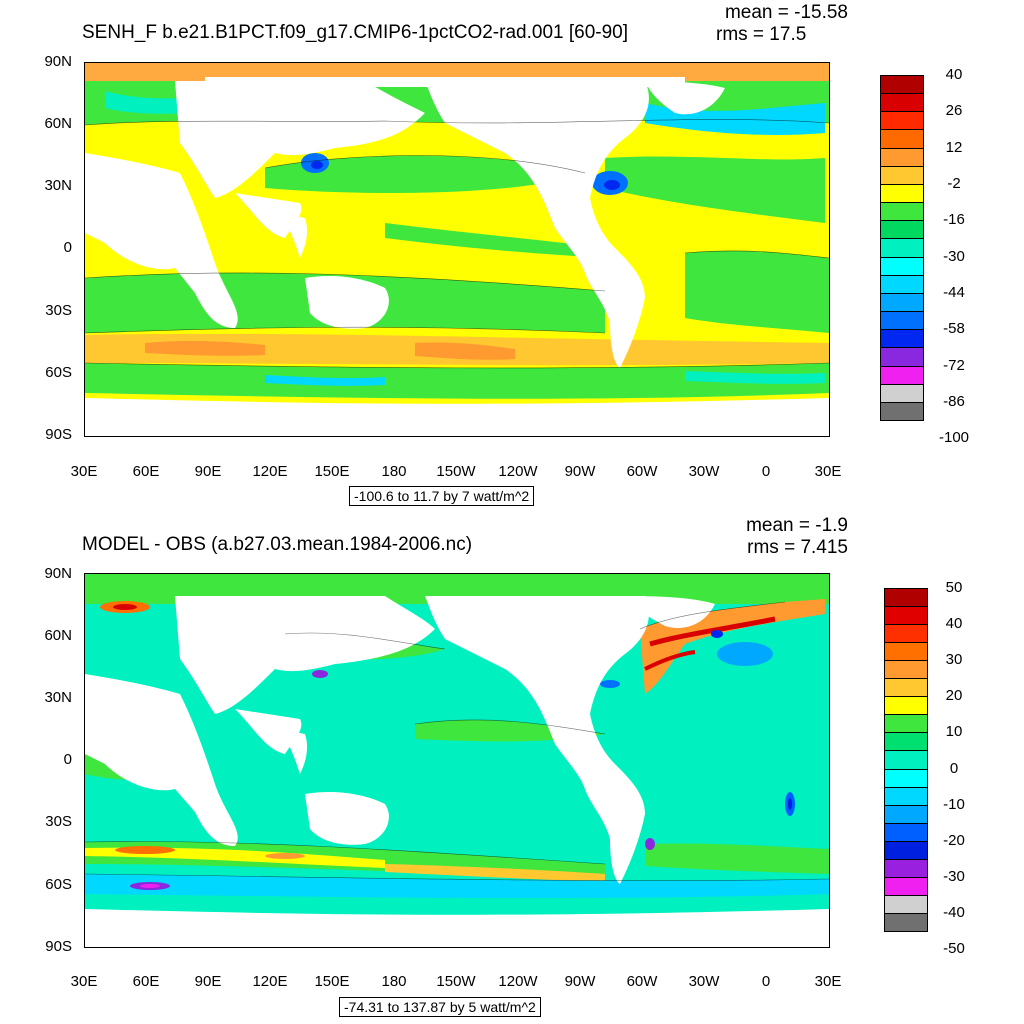 The height and width of the screenshot is (1024, 1024). What do you see at coordinates (332, 471) in the screenshot?
I see `p1-lon-150e: 150E` at bounding box center [332, 471].